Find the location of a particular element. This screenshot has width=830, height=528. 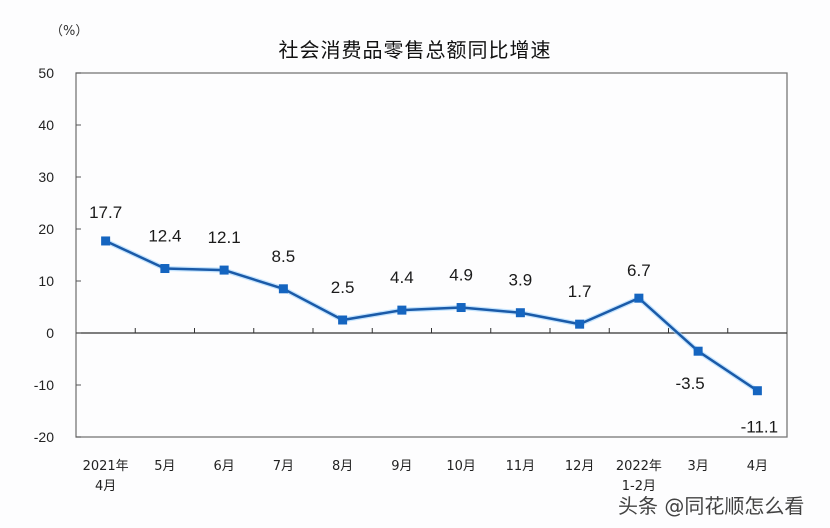

y-tick-label: 20 is located at coordinates (46, 229).